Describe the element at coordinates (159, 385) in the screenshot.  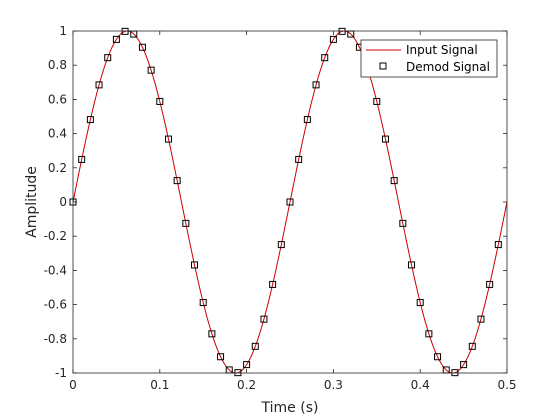
I see `x-tick-label: 0.1` at that location.